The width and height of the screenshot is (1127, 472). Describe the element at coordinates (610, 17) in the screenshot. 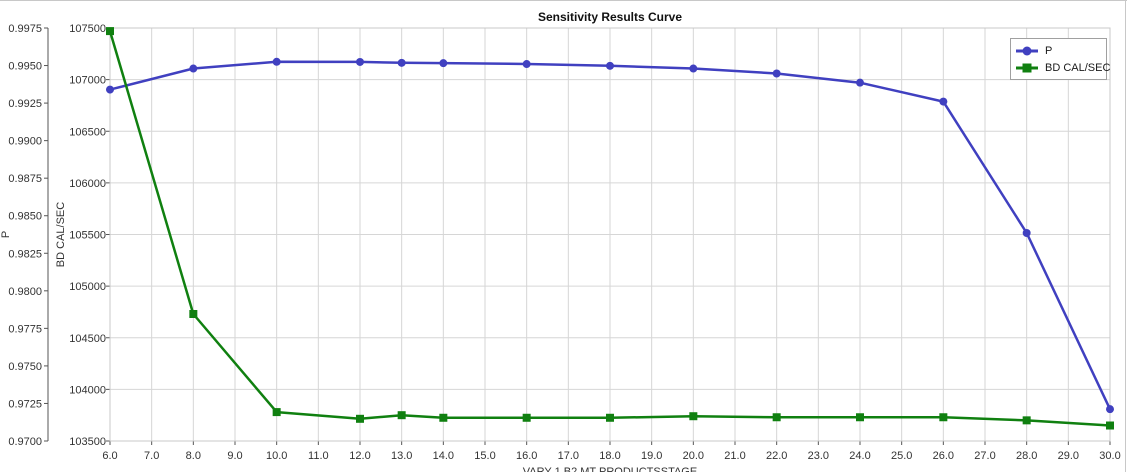

I see `chart-title: Sensitivity Results Curve` at that location.